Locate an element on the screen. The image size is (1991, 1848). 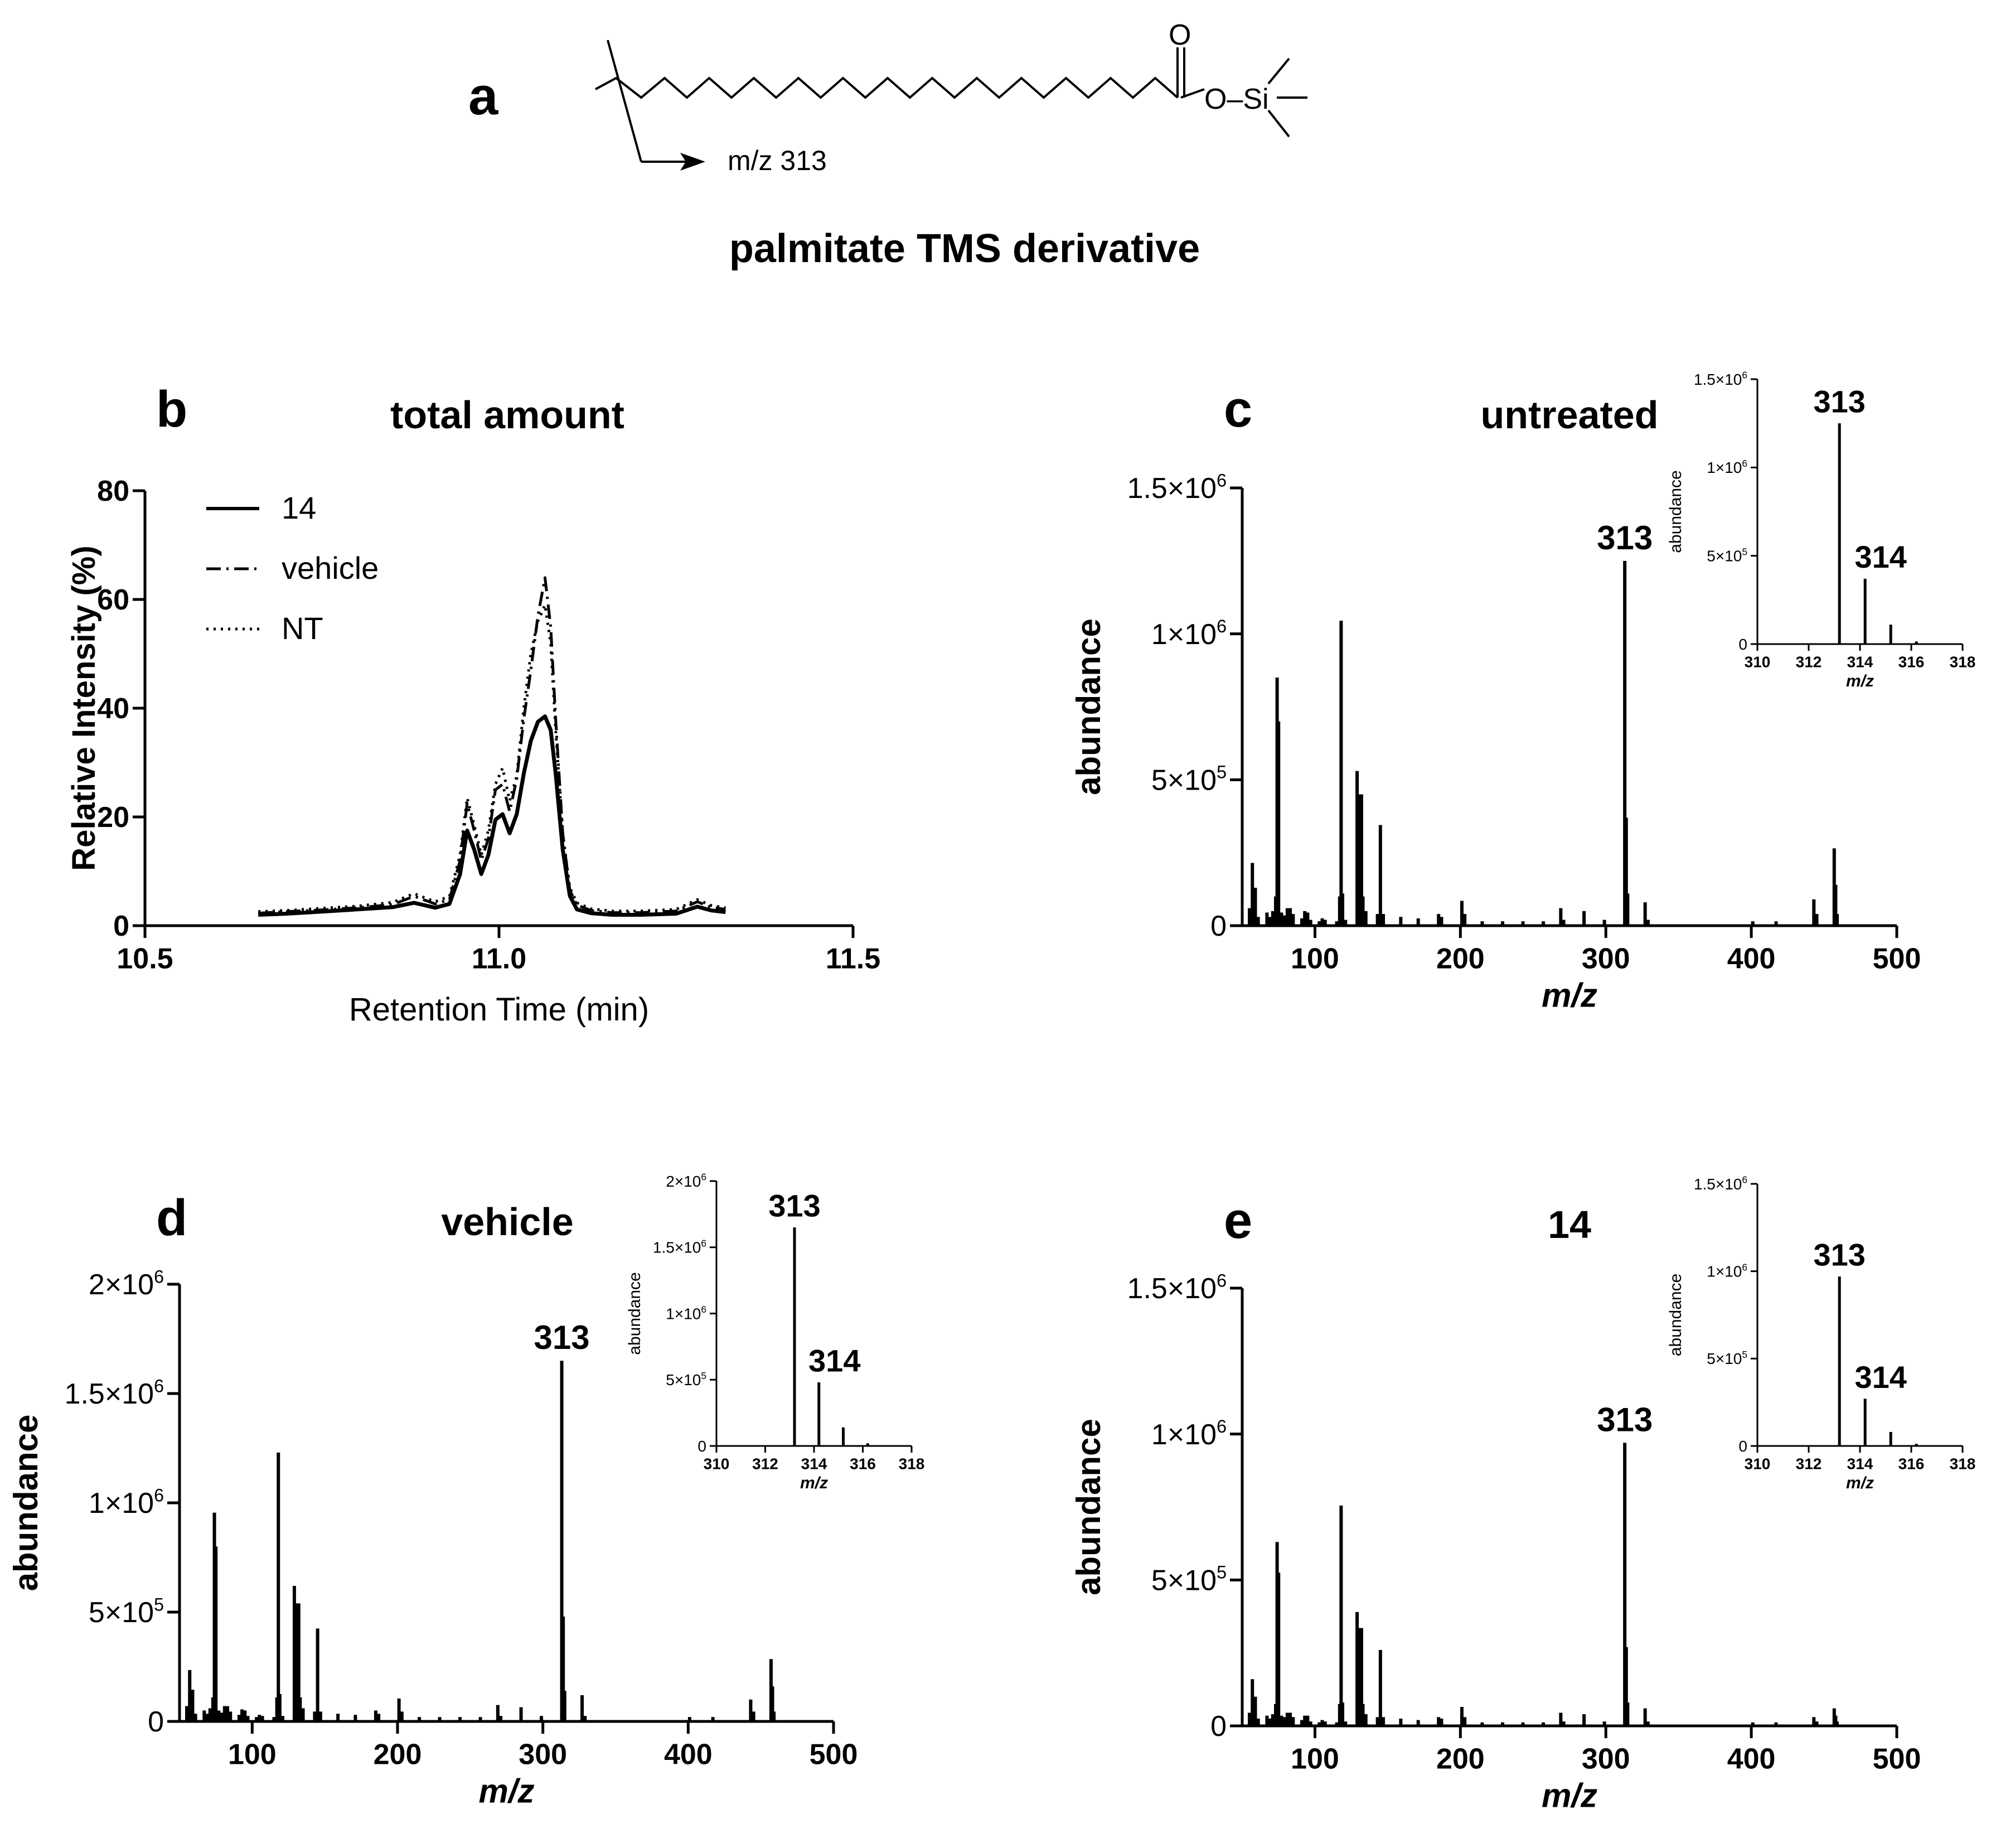
chart-title-c: untreated is located at coordinates (1570, 415).